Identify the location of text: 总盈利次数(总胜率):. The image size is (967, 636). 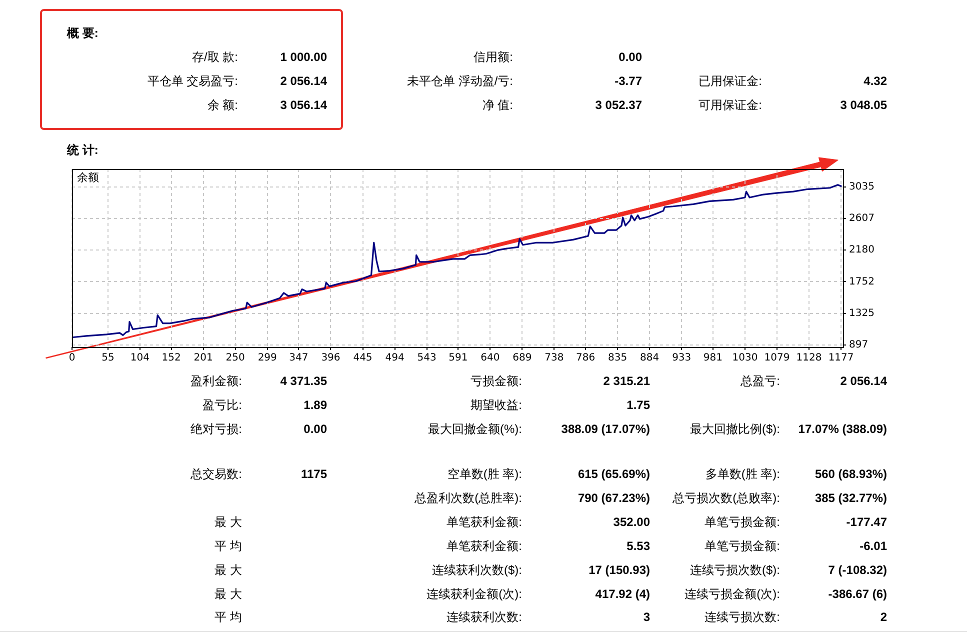
(468, 498).